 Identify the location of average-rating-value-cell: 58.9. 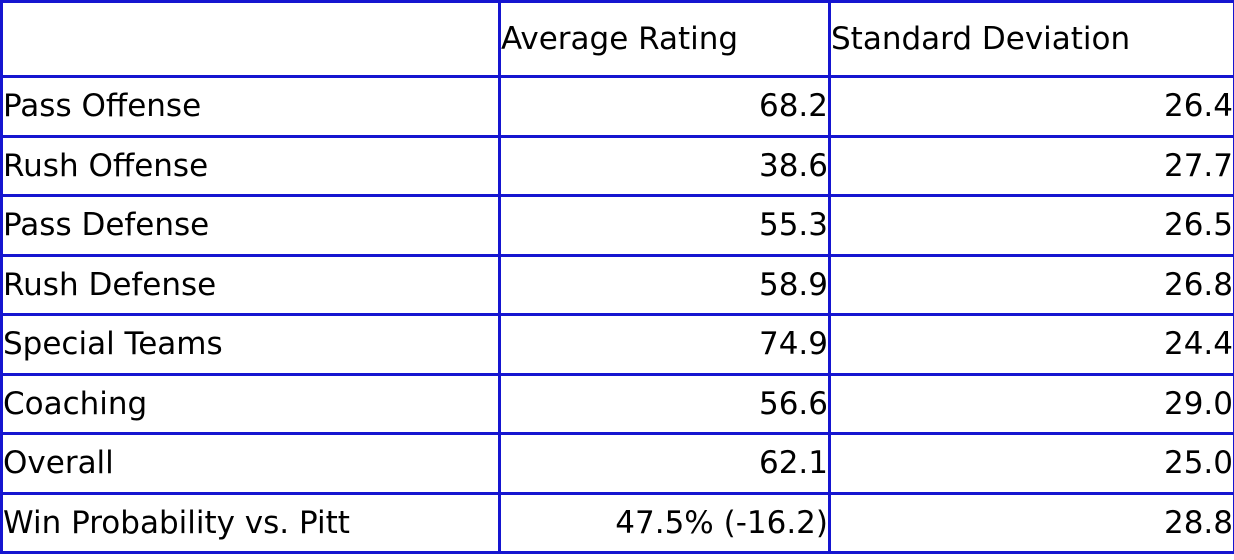
(664, 284).